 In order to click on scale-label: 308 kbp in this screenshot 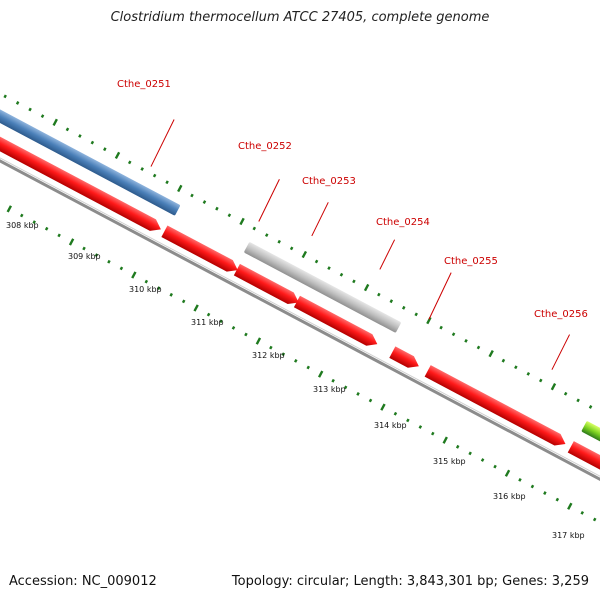, I will do `click(22, 225)`.